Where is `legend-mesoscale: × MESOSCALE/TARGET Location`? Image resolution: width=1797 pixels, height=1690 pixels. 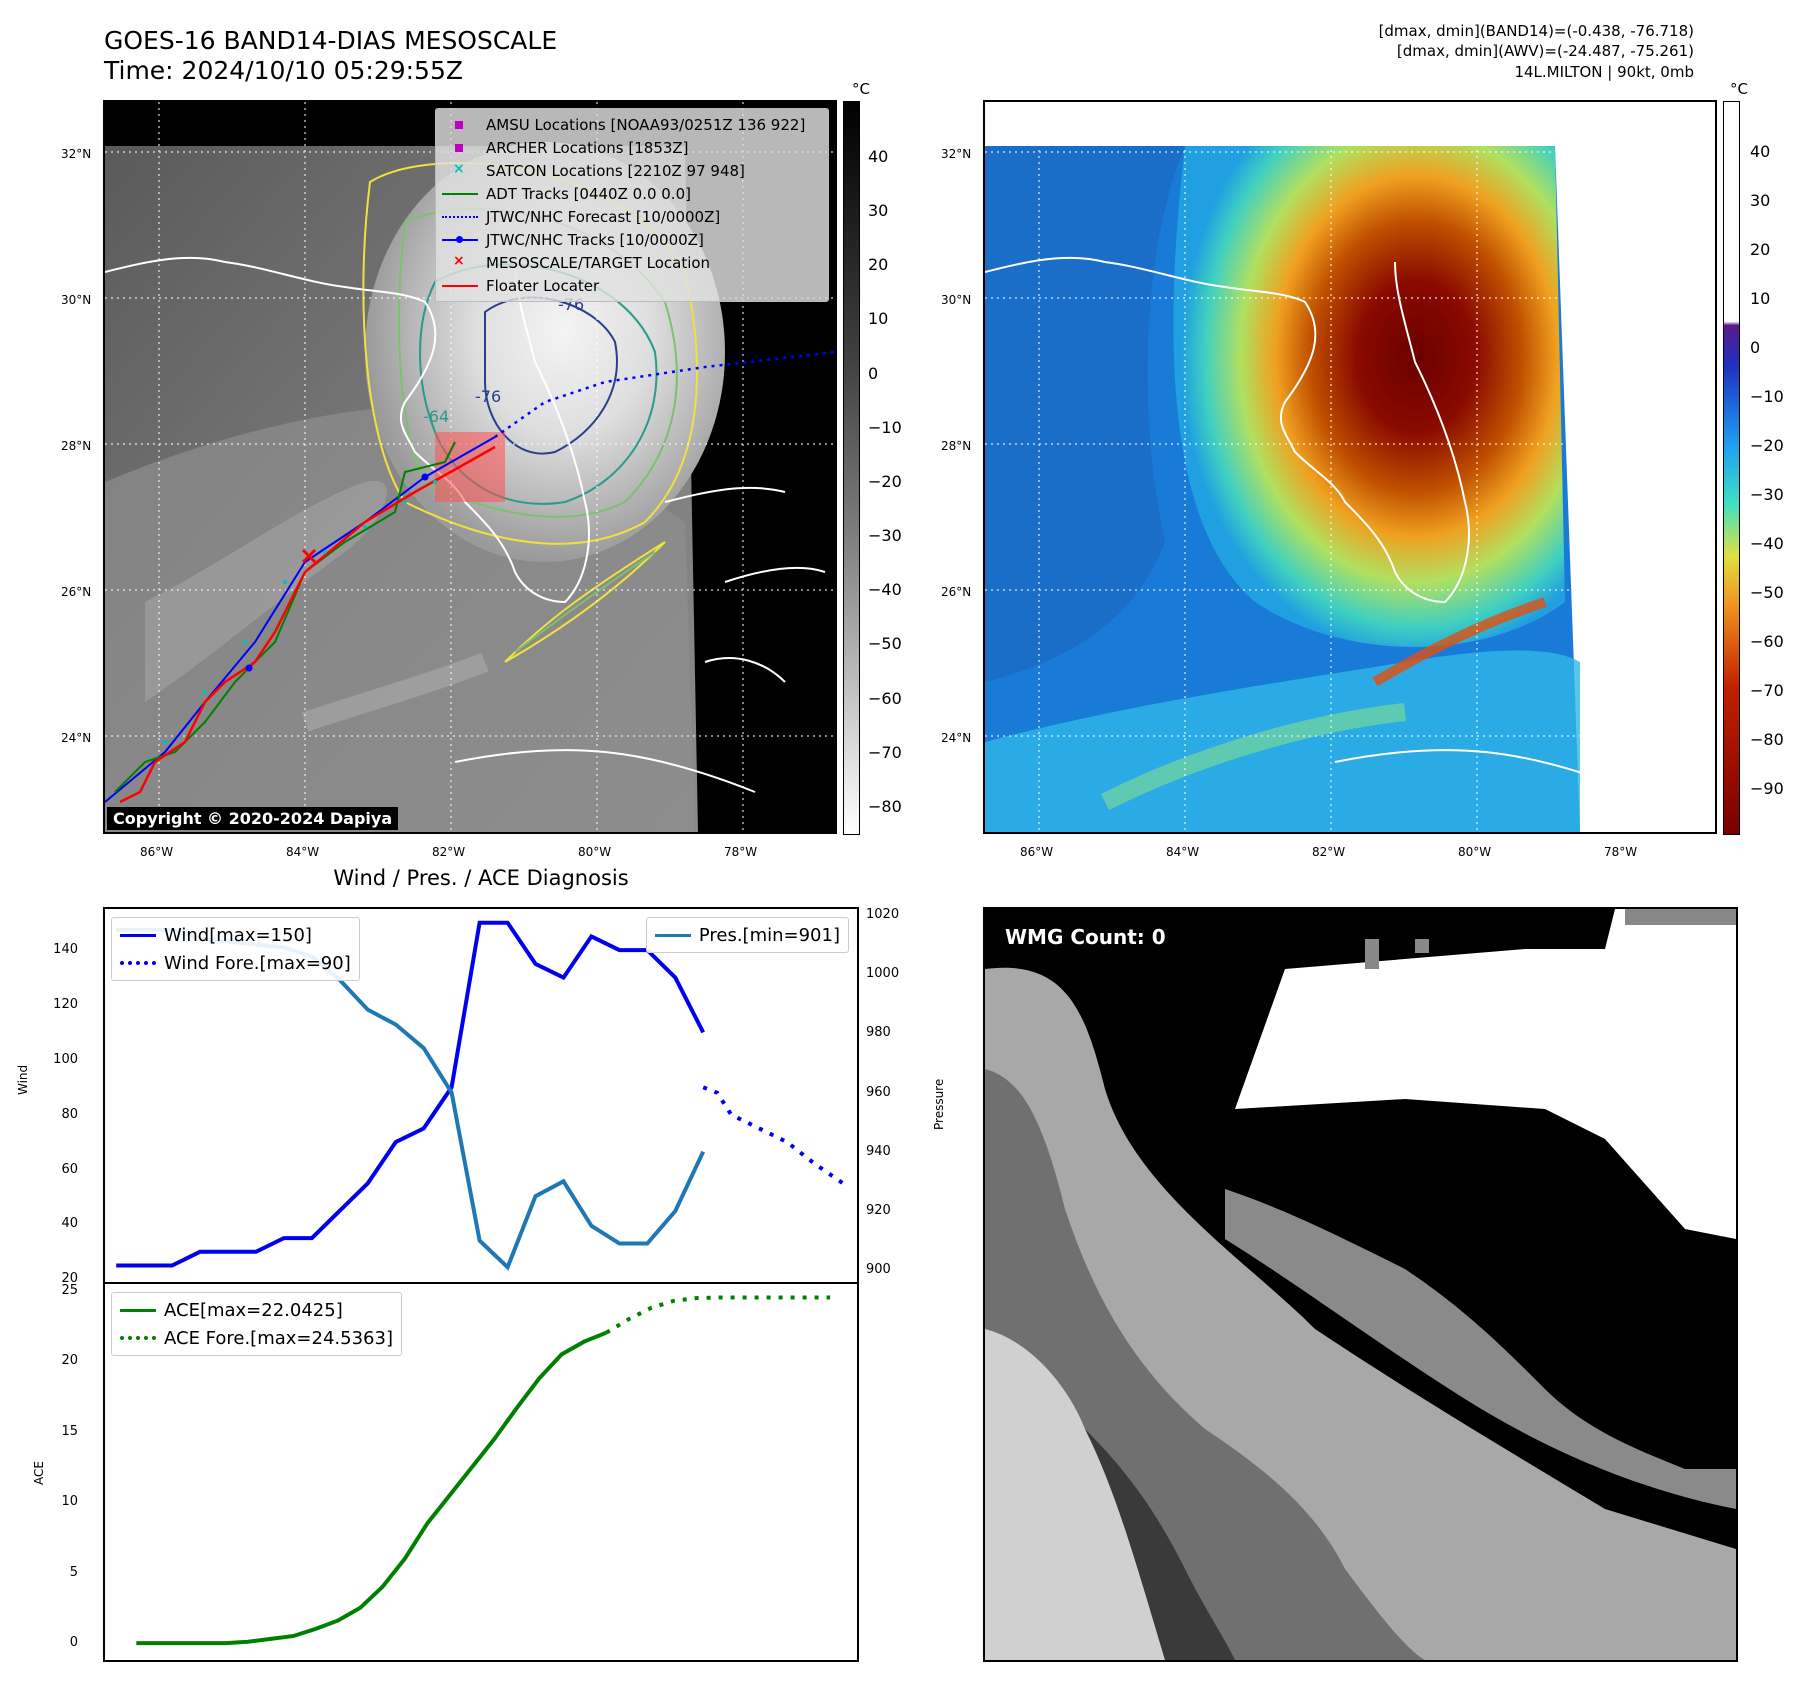
legend-mesoscale: × MESOSCALE/TARGET Location is located at coordinates (632, 262).